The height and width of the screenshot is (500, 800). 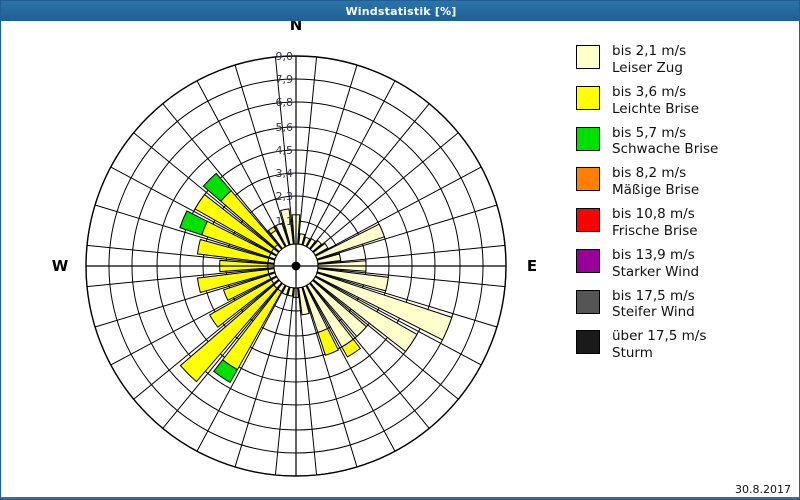 I want to click on footer-date: 30.8.2017, so click(x=763, y=489).